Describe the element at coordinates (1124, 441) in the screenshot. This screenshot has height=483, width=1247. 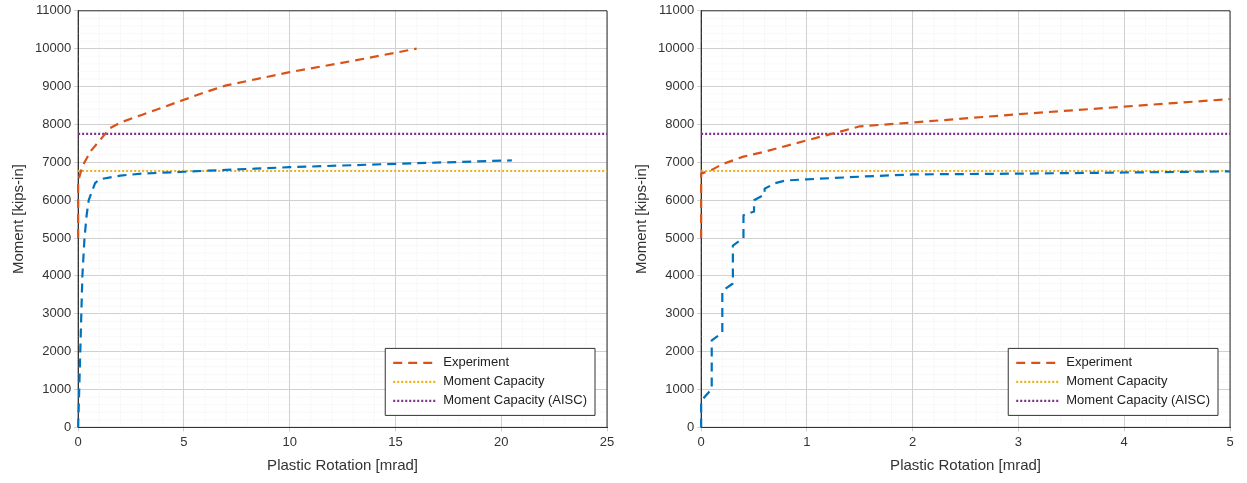
I see `x-tick-label: 4` at that location.